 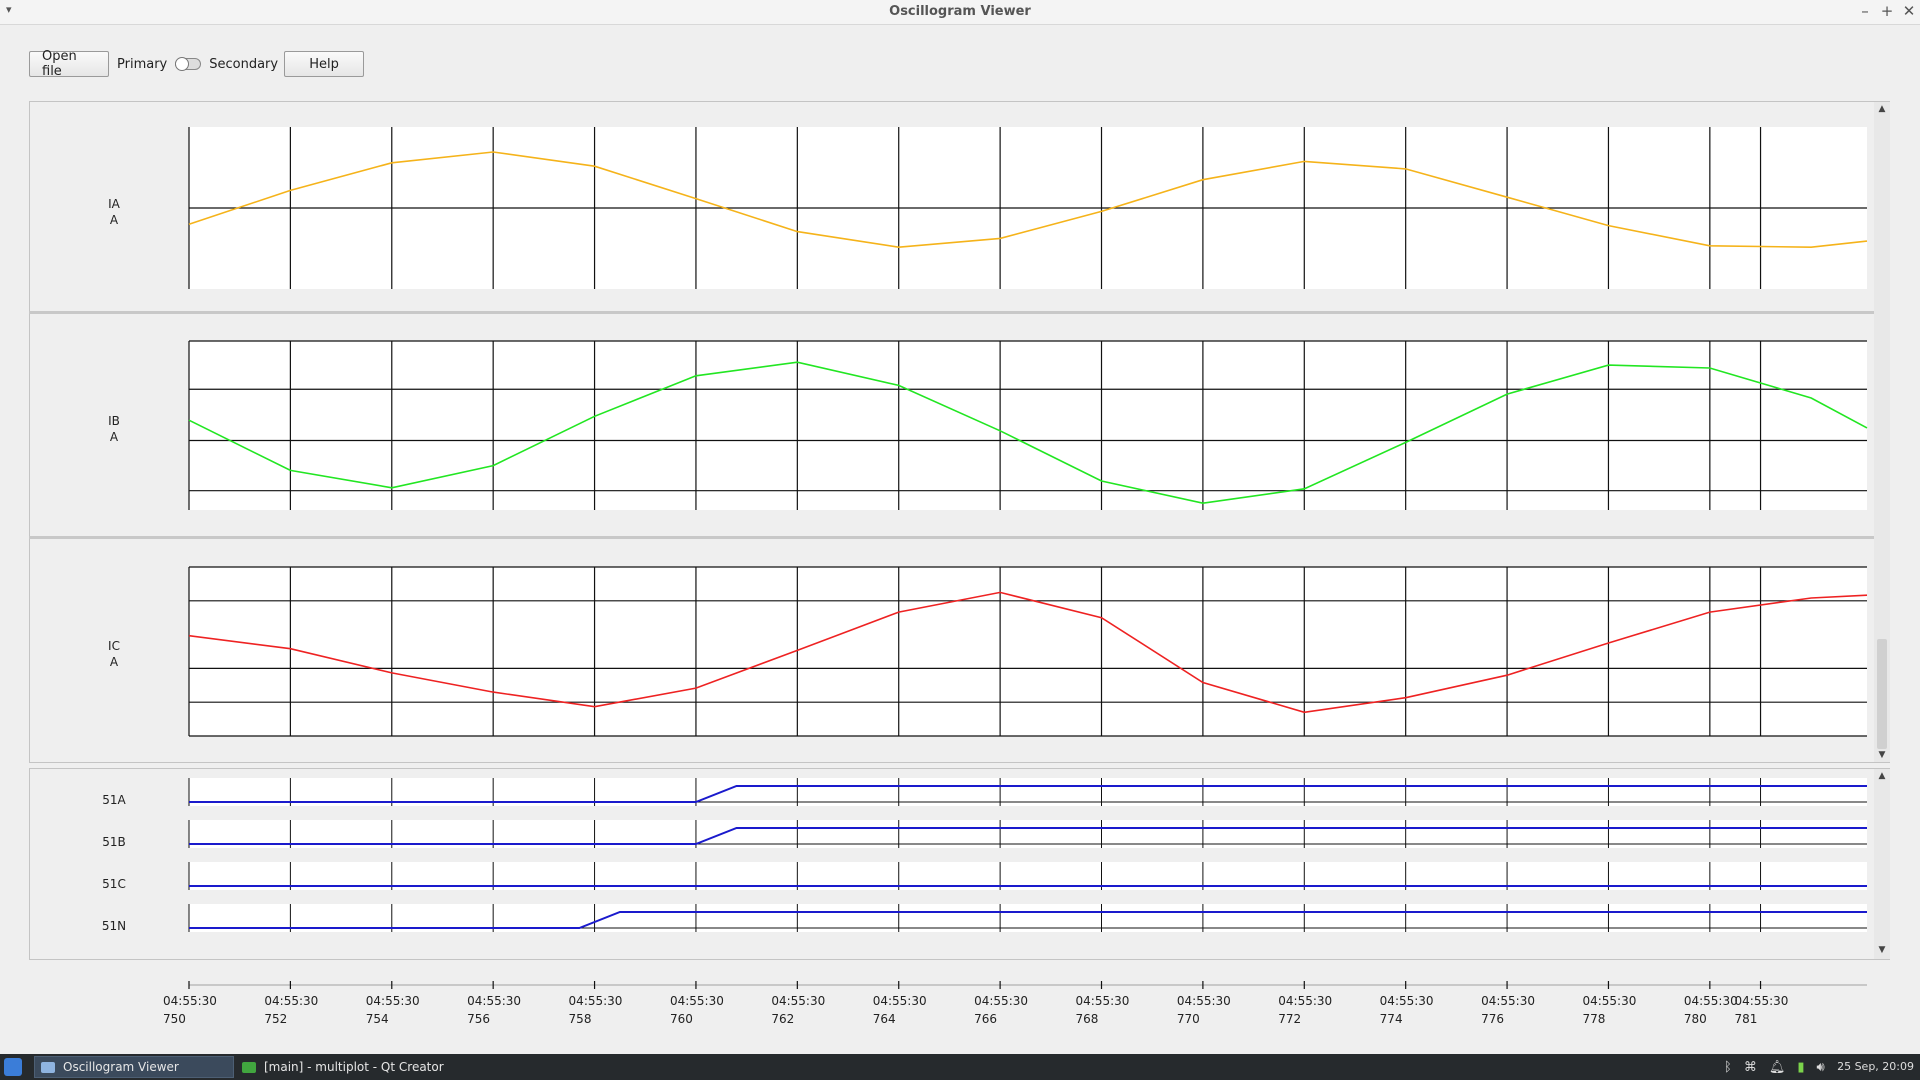 What do you see at coordinates (182, 64) in the screenshot?
I see `toggle-knob` at bounding box center [182, 64].